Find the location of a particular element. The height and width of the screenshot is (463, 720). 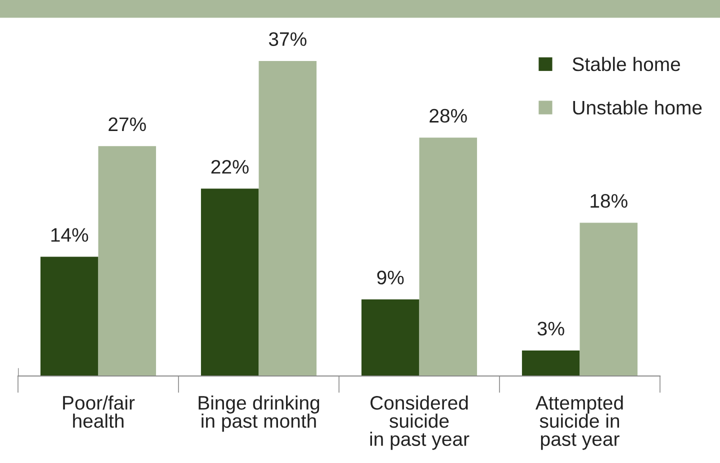

data-label: 14% is located at coordinates (69, 235).